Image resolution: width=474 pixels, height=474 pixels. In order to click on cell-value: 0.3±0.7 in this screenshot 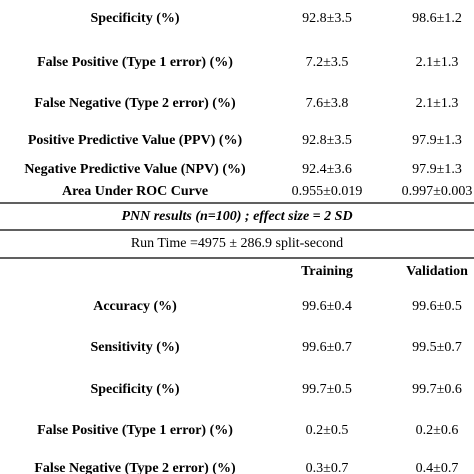, I will do `click(327, 467)`.